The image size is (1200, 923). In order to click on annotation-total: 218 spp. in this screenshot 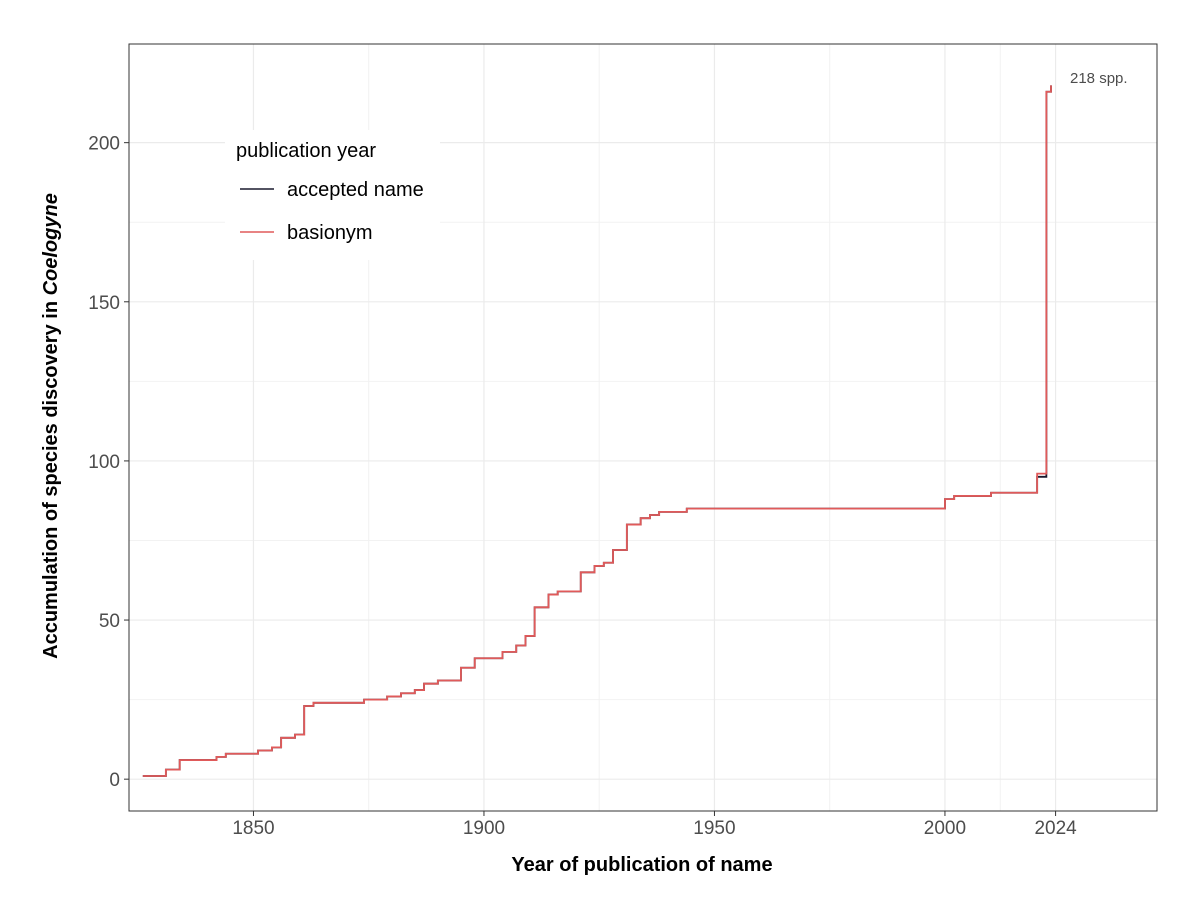, I will do `click(1099, 78)`.